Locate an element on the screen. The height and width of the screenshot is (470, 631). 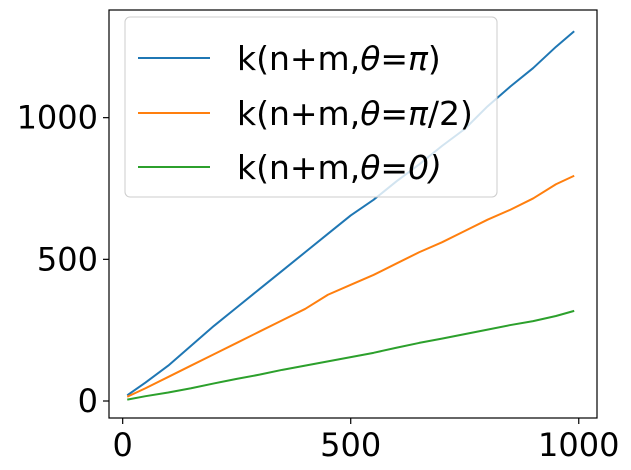
x-tick-label: 1000 is located at coordinates (578, 445).